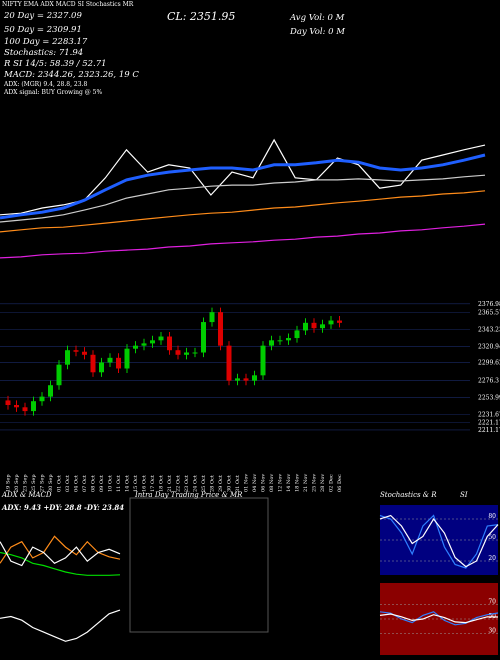 The height and width of the screenshot is (660, 500). Describe the element at coordinates (34, 483) in the screenshot. I see `x-tick-label: 25 Sep` at that location.